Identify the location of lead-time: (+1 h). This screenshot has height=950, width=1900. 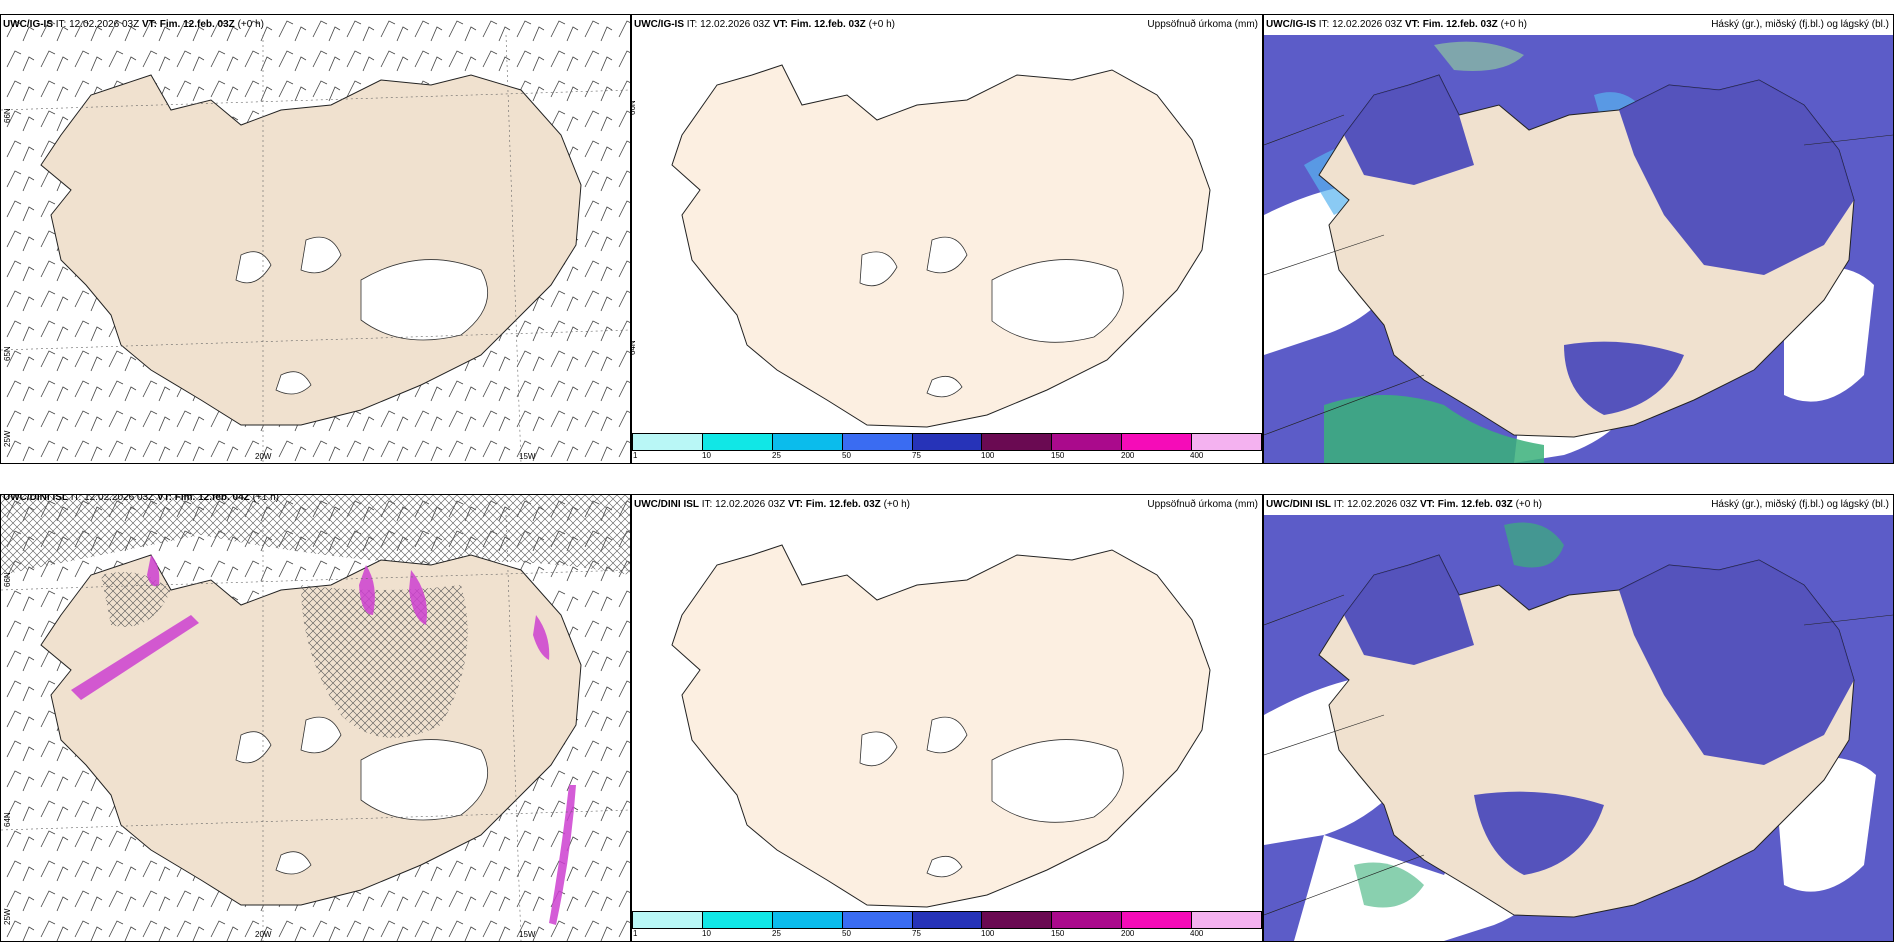
(265, 498).